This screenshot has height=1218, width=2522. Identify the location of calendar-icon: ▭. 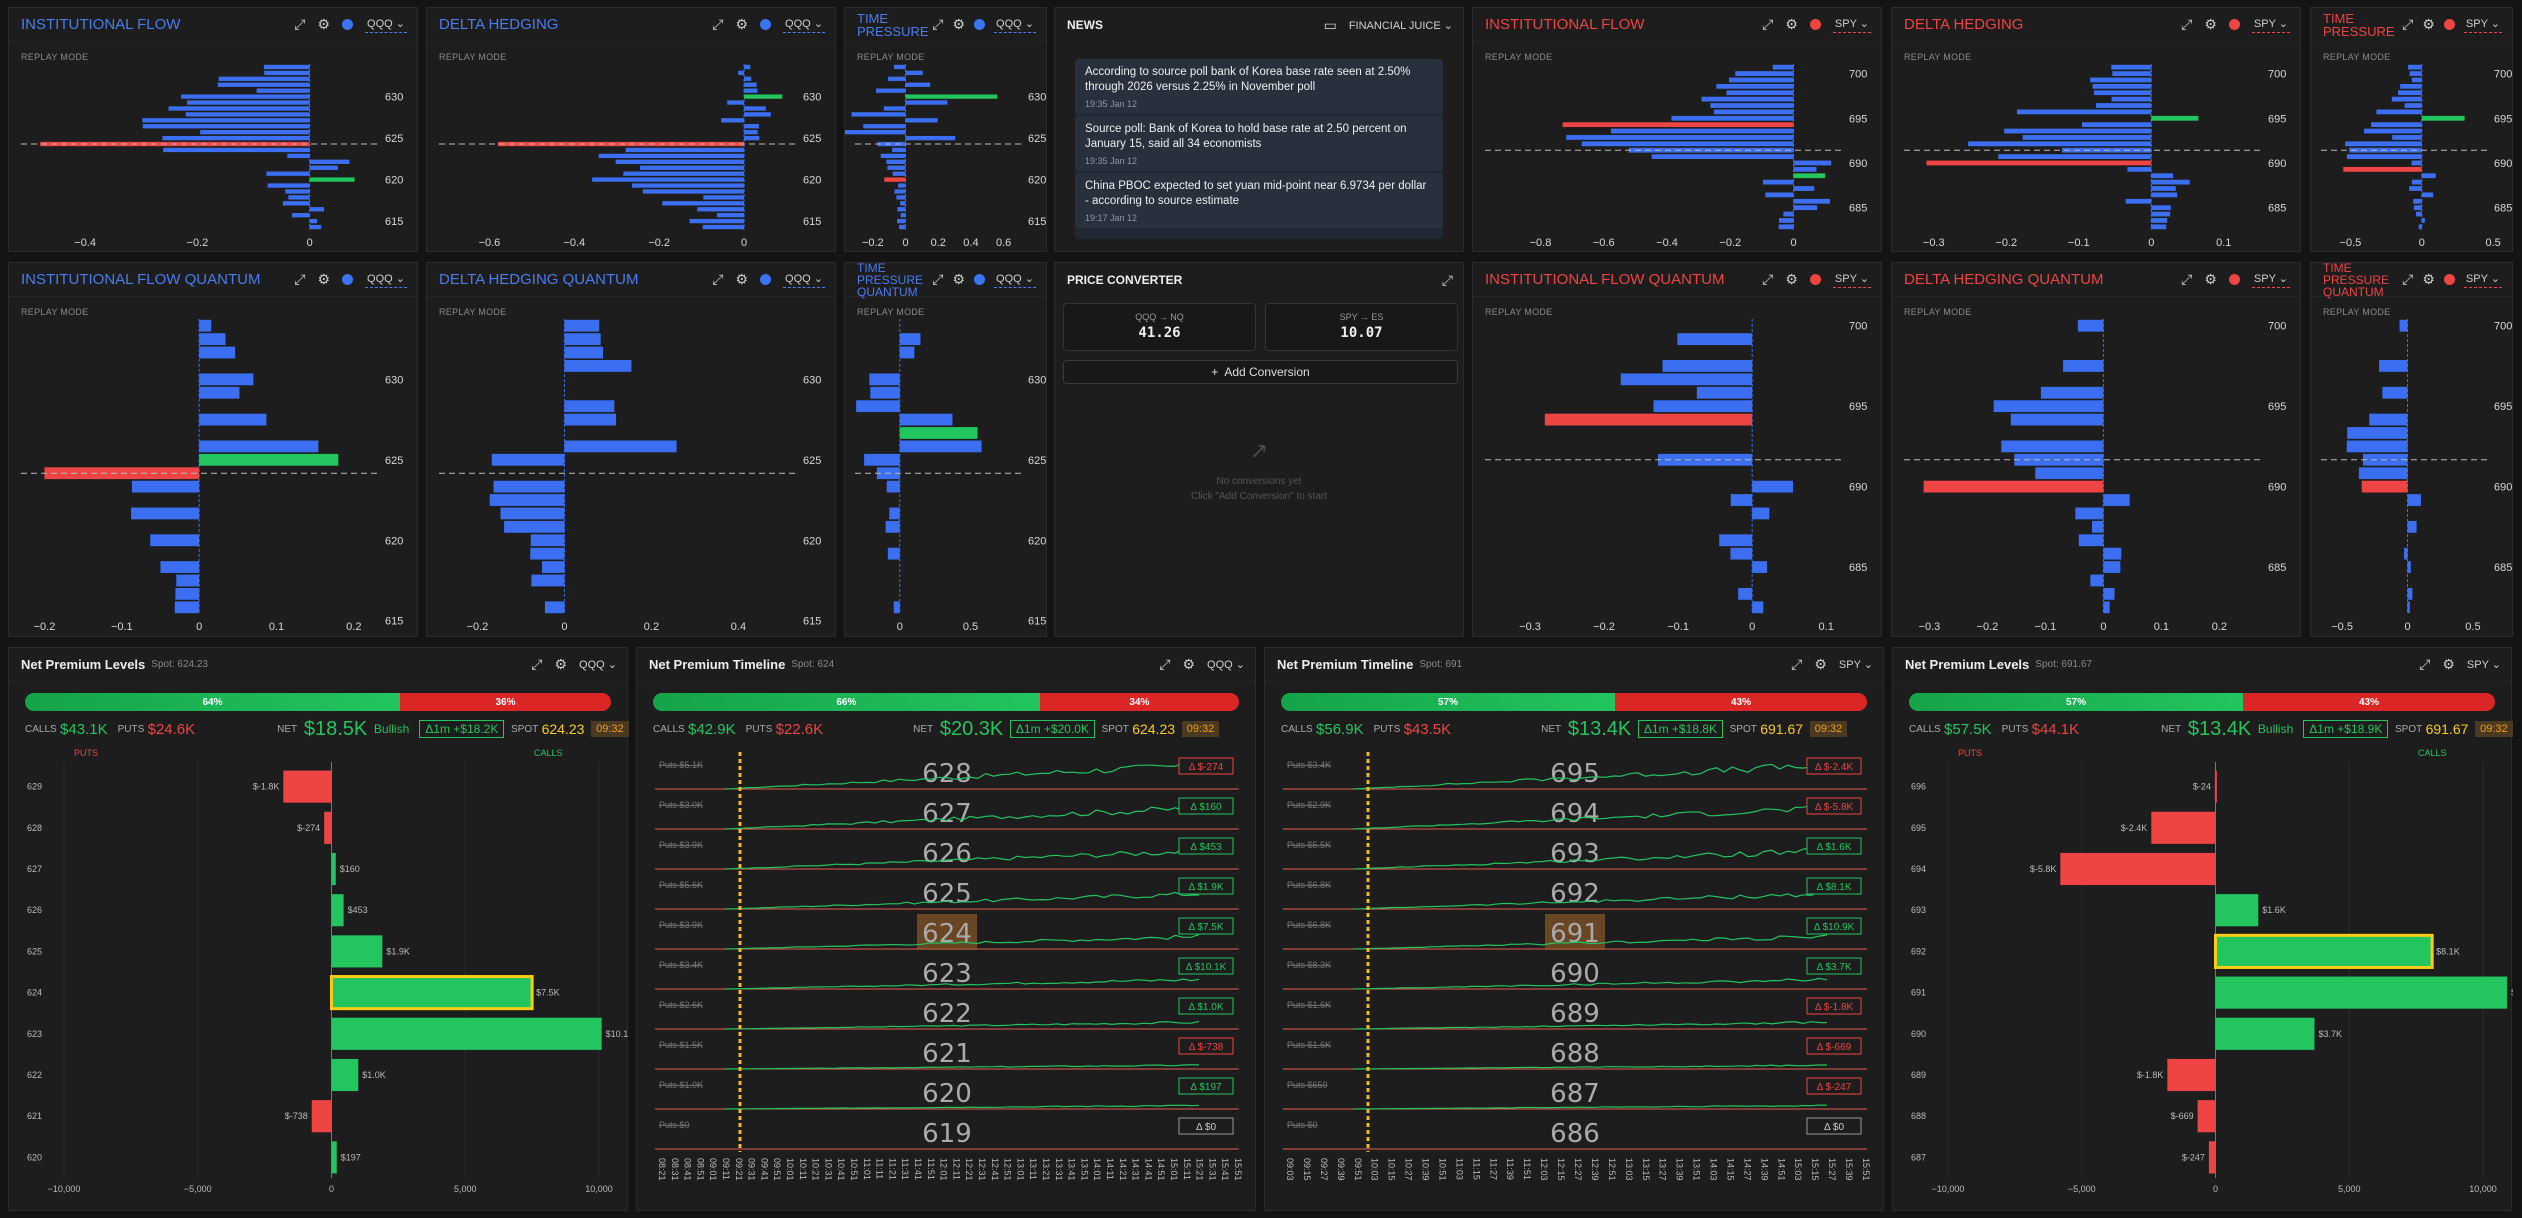
(1330, 24).